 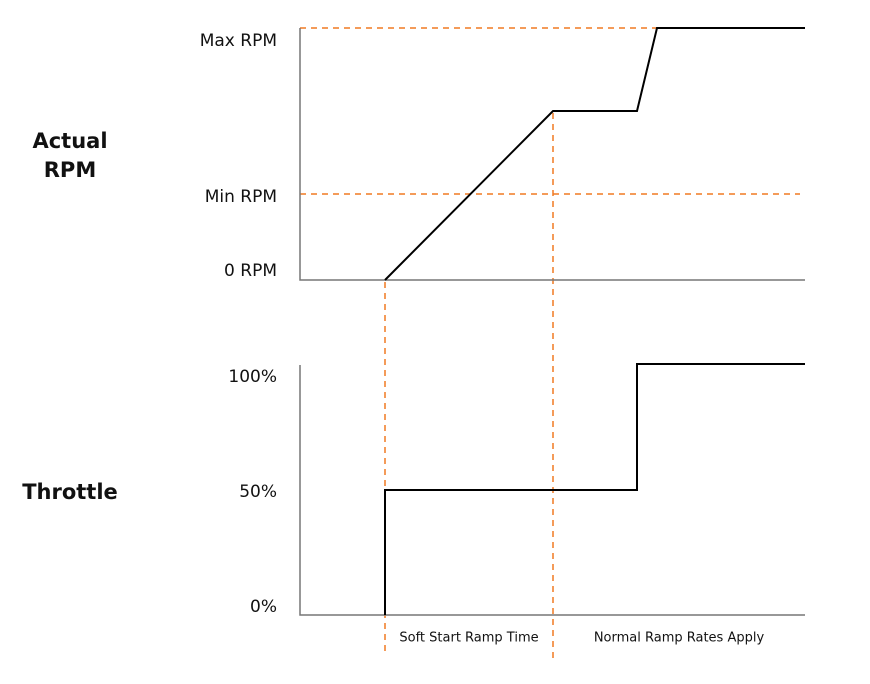 What do you see at coordinates (468, 638) in the screenshot?
I see `phase-label: Soft Start Ramp Time` at bounding box center [468, 638].